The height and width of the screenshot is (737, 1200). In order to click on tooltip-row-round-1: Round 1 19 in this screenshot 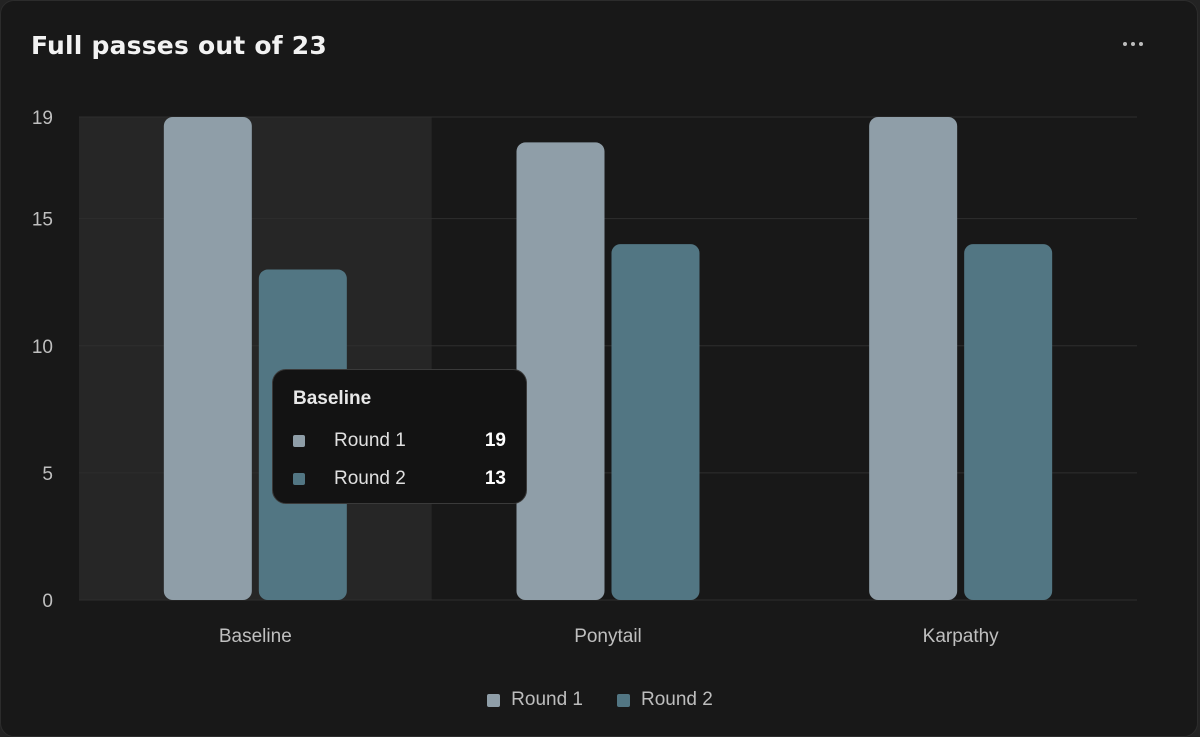, I will do `click(399, 441)`.